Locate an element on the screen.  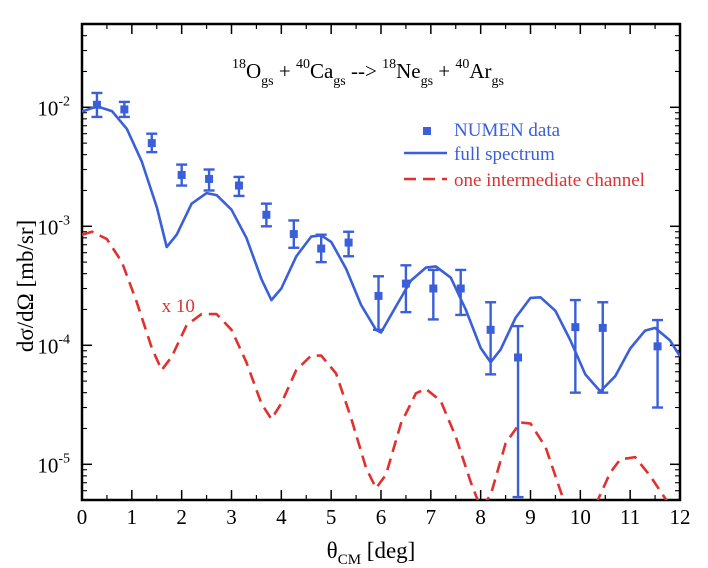
y-tick-label-exp: -5 is located at coordinates (64, 458).